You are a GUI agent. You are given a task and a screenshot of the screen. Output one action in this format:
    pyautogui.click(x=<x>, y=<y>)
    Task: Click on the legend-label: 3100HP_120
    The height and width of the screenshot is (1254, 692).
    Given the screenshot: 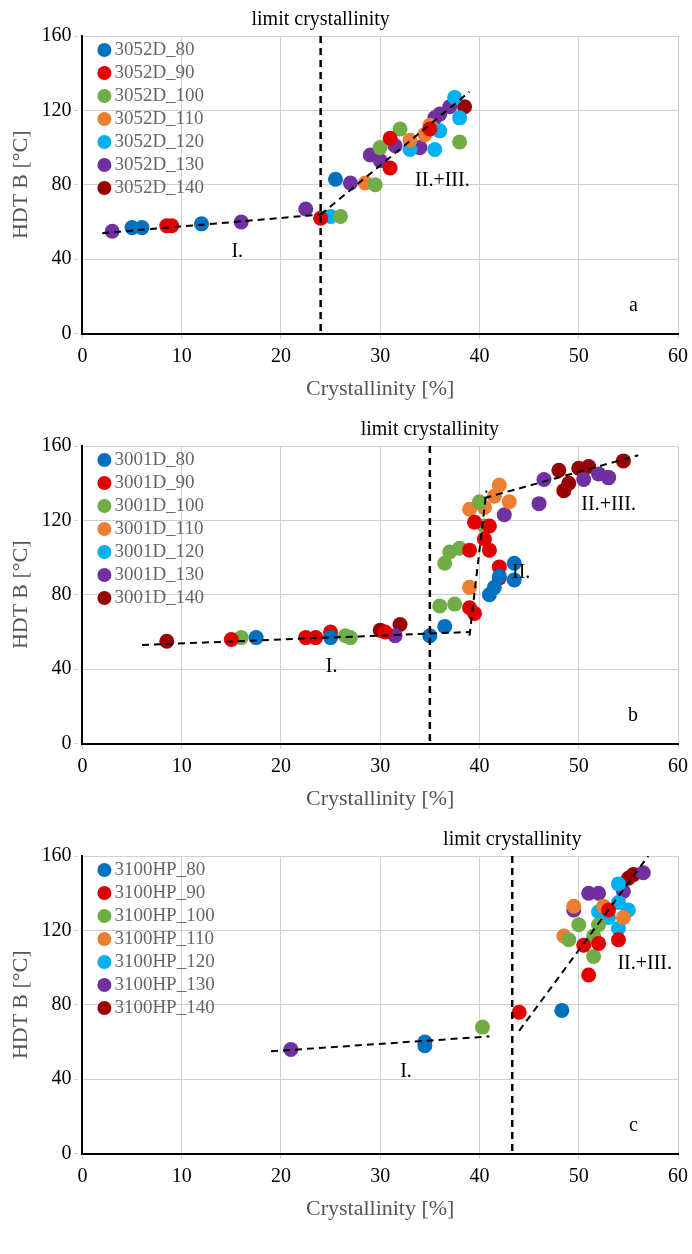 What is the action you would take?
    pyautogui.click(x=164, y=960)
    